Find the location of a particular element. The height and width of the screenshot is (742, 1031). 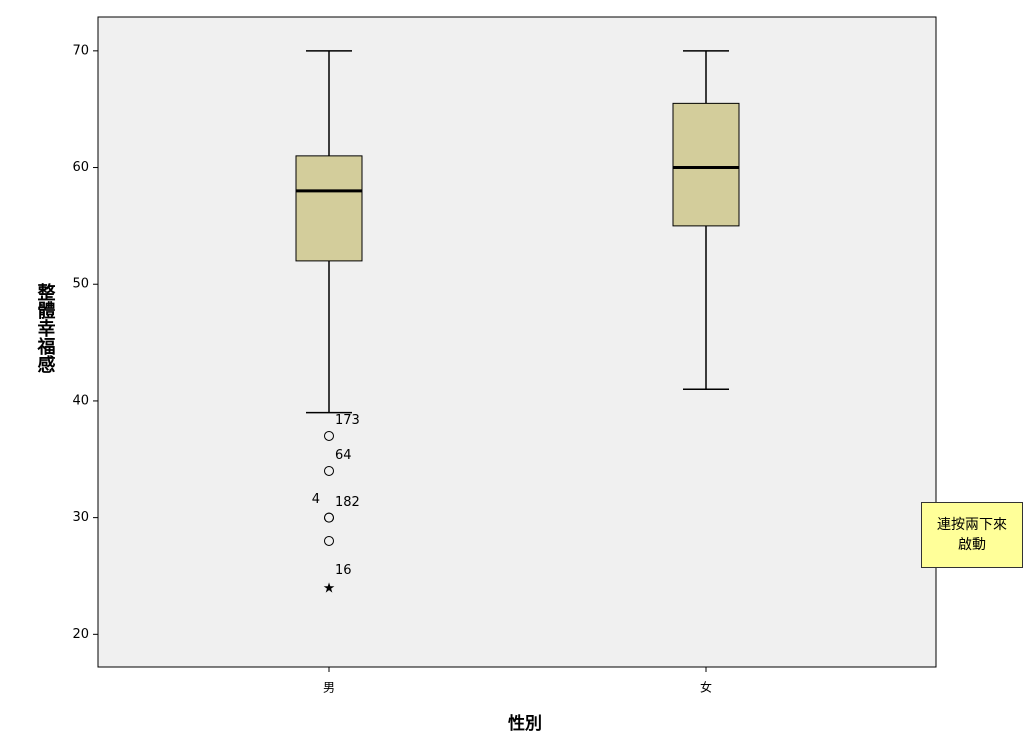

y-tick-label: 20 is located at coordinates (80, 634).